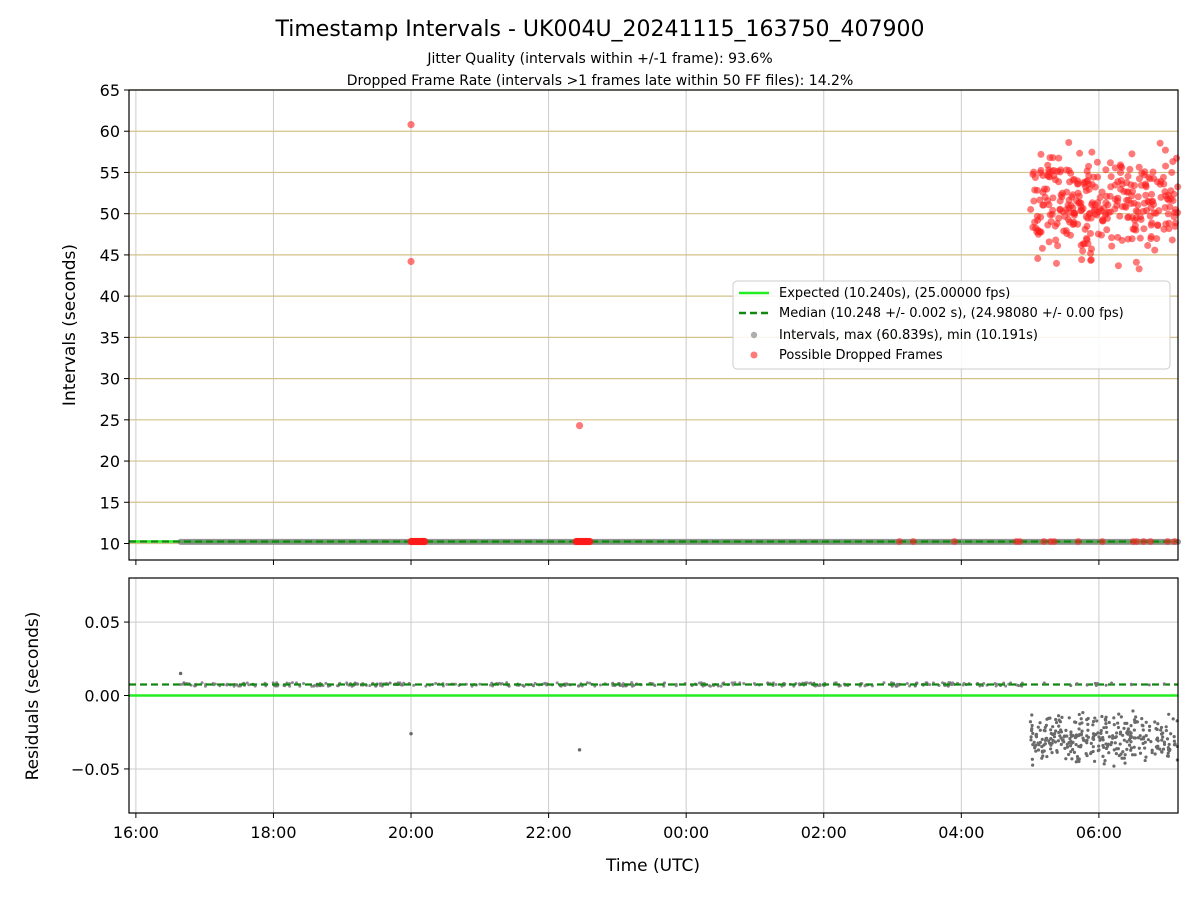  Describe the element at coordinates (110, 502) in the screenshot. I see `top-y-tick-label: 15` at that location.